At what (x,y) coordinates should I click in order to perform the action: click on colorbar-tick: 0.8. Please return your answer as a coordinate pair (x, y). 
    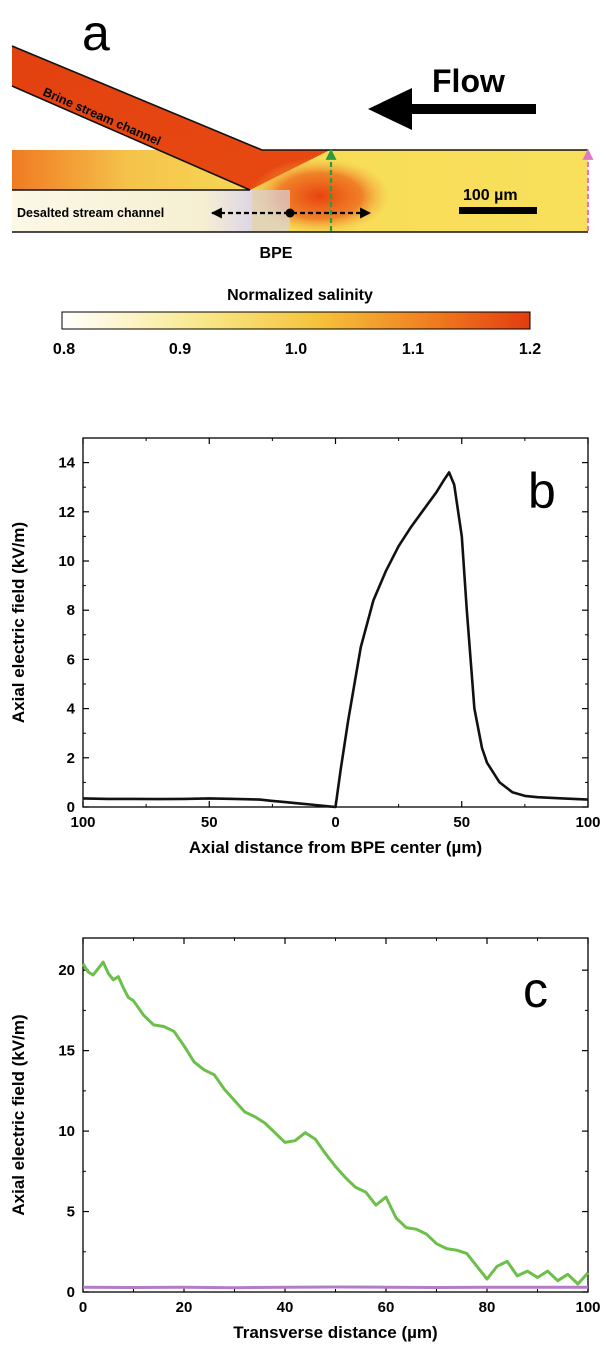
    Looking at the image, I should click on (64, 349).